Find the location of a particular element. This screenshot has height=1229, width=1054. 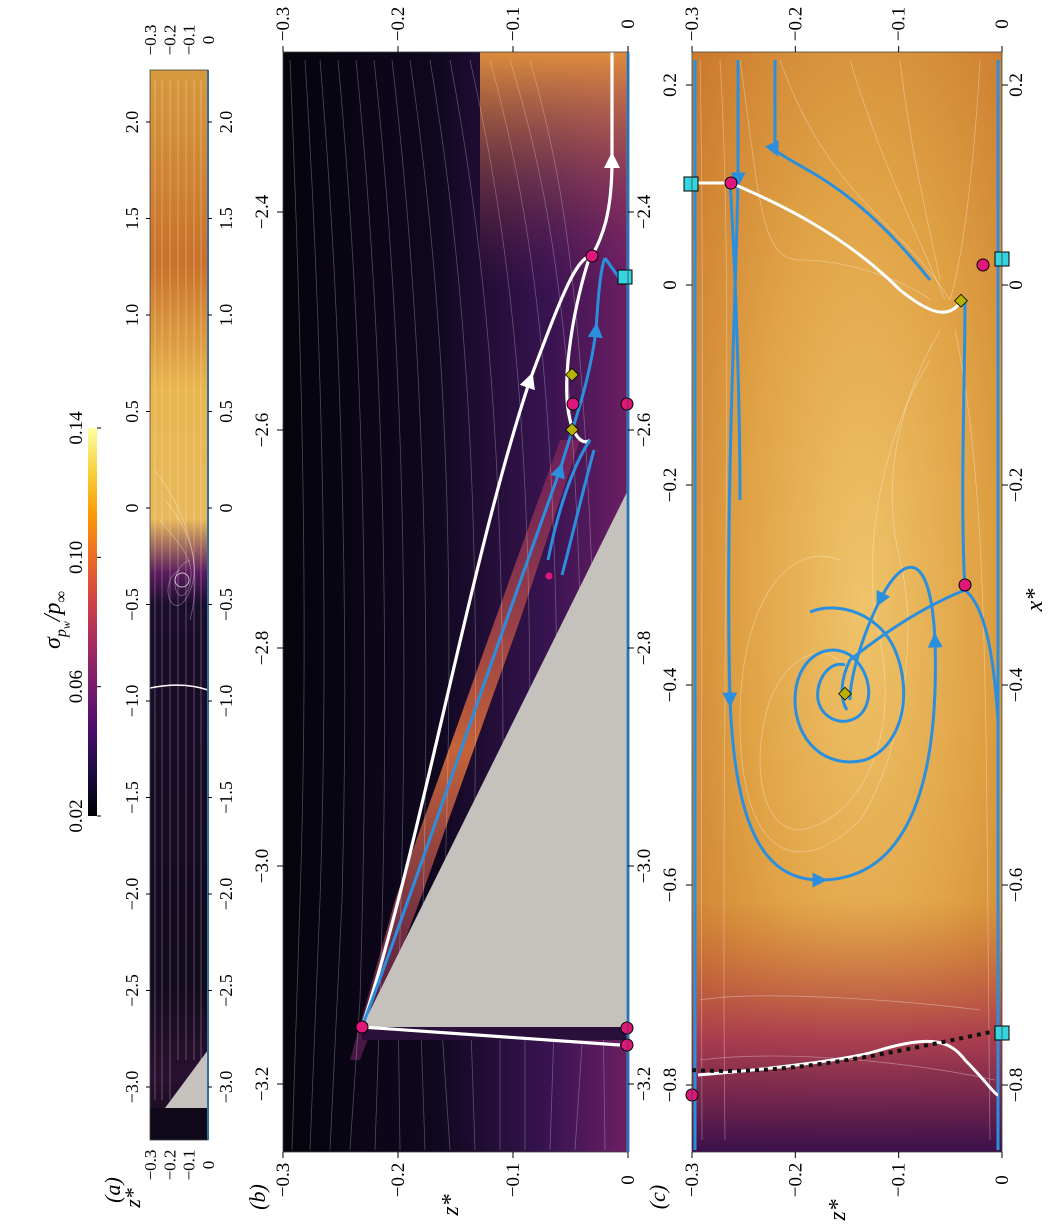

colorbar-tick-label: 0.06 is located at coordinates (76, 686).